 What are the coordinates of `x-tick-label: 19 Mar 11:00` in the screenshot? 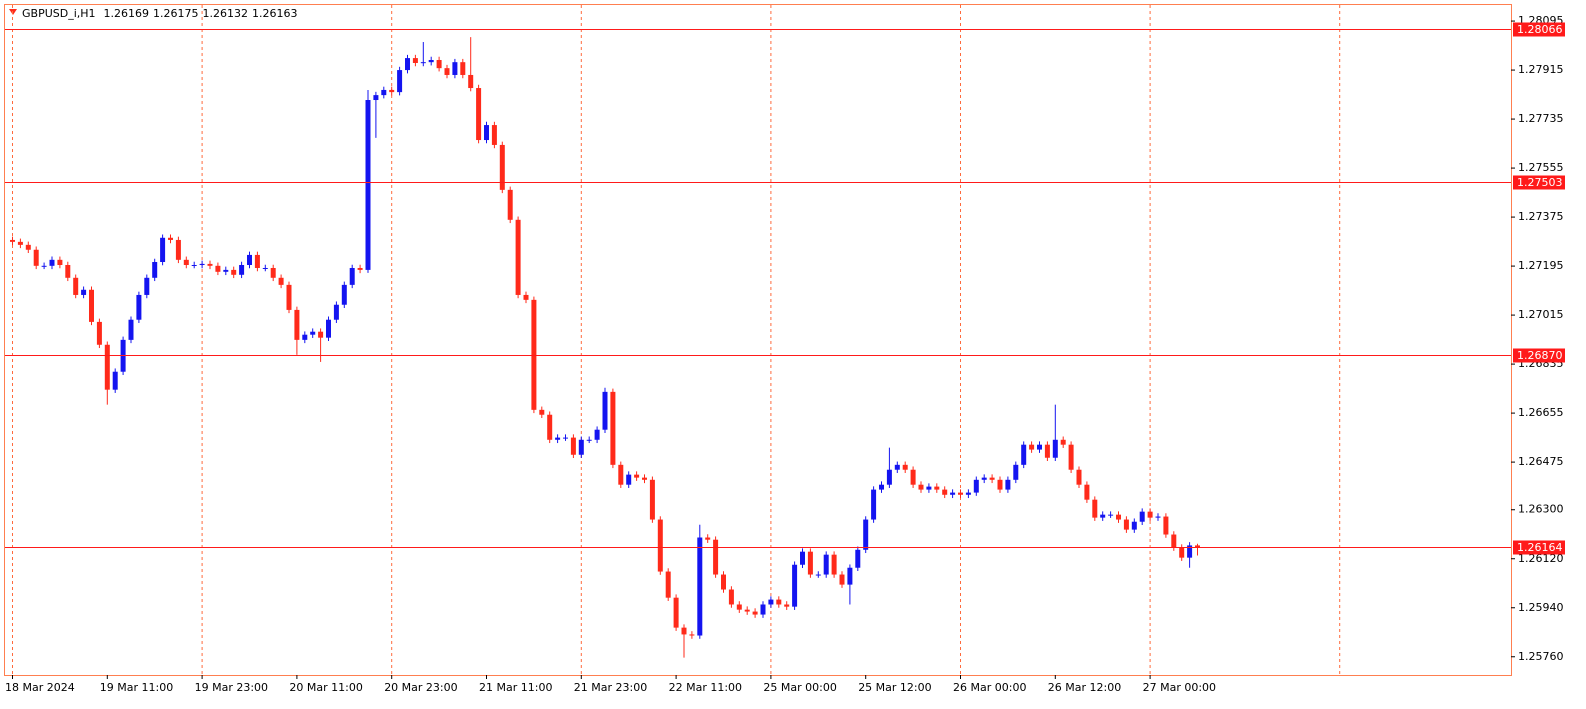 It's located at (136, 687).